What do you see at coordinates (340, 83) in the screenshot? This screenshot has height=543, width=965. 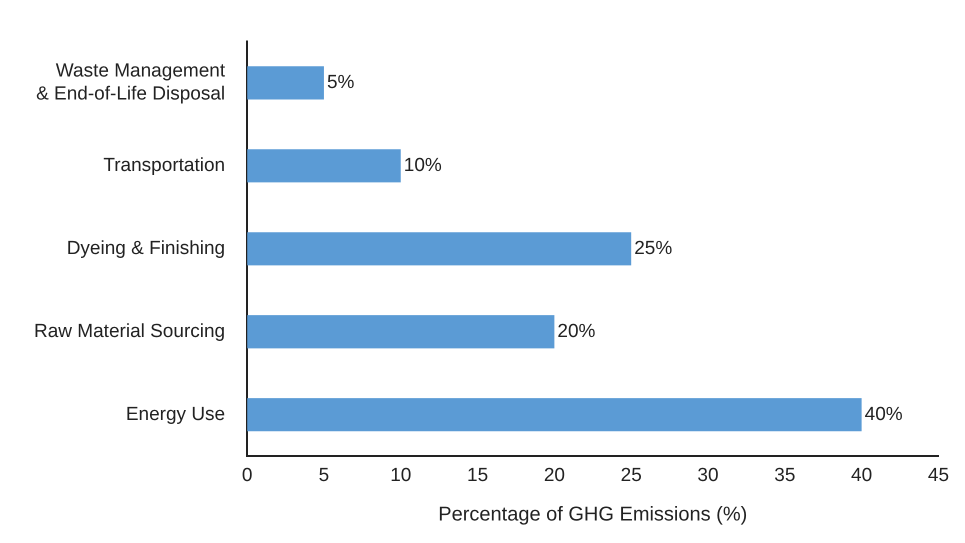 I see `data-label: 5%` at bounding box center [340, 83].